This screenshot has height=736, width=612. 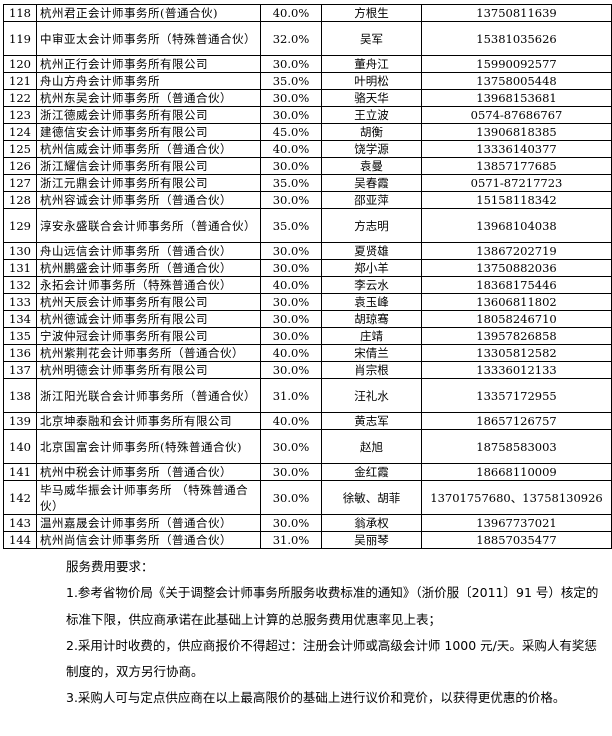 What do you see at coordinates (371, 302) in the screenshot?
I see `contact-person: 袁玉峰` at bounding box center [371, 302].